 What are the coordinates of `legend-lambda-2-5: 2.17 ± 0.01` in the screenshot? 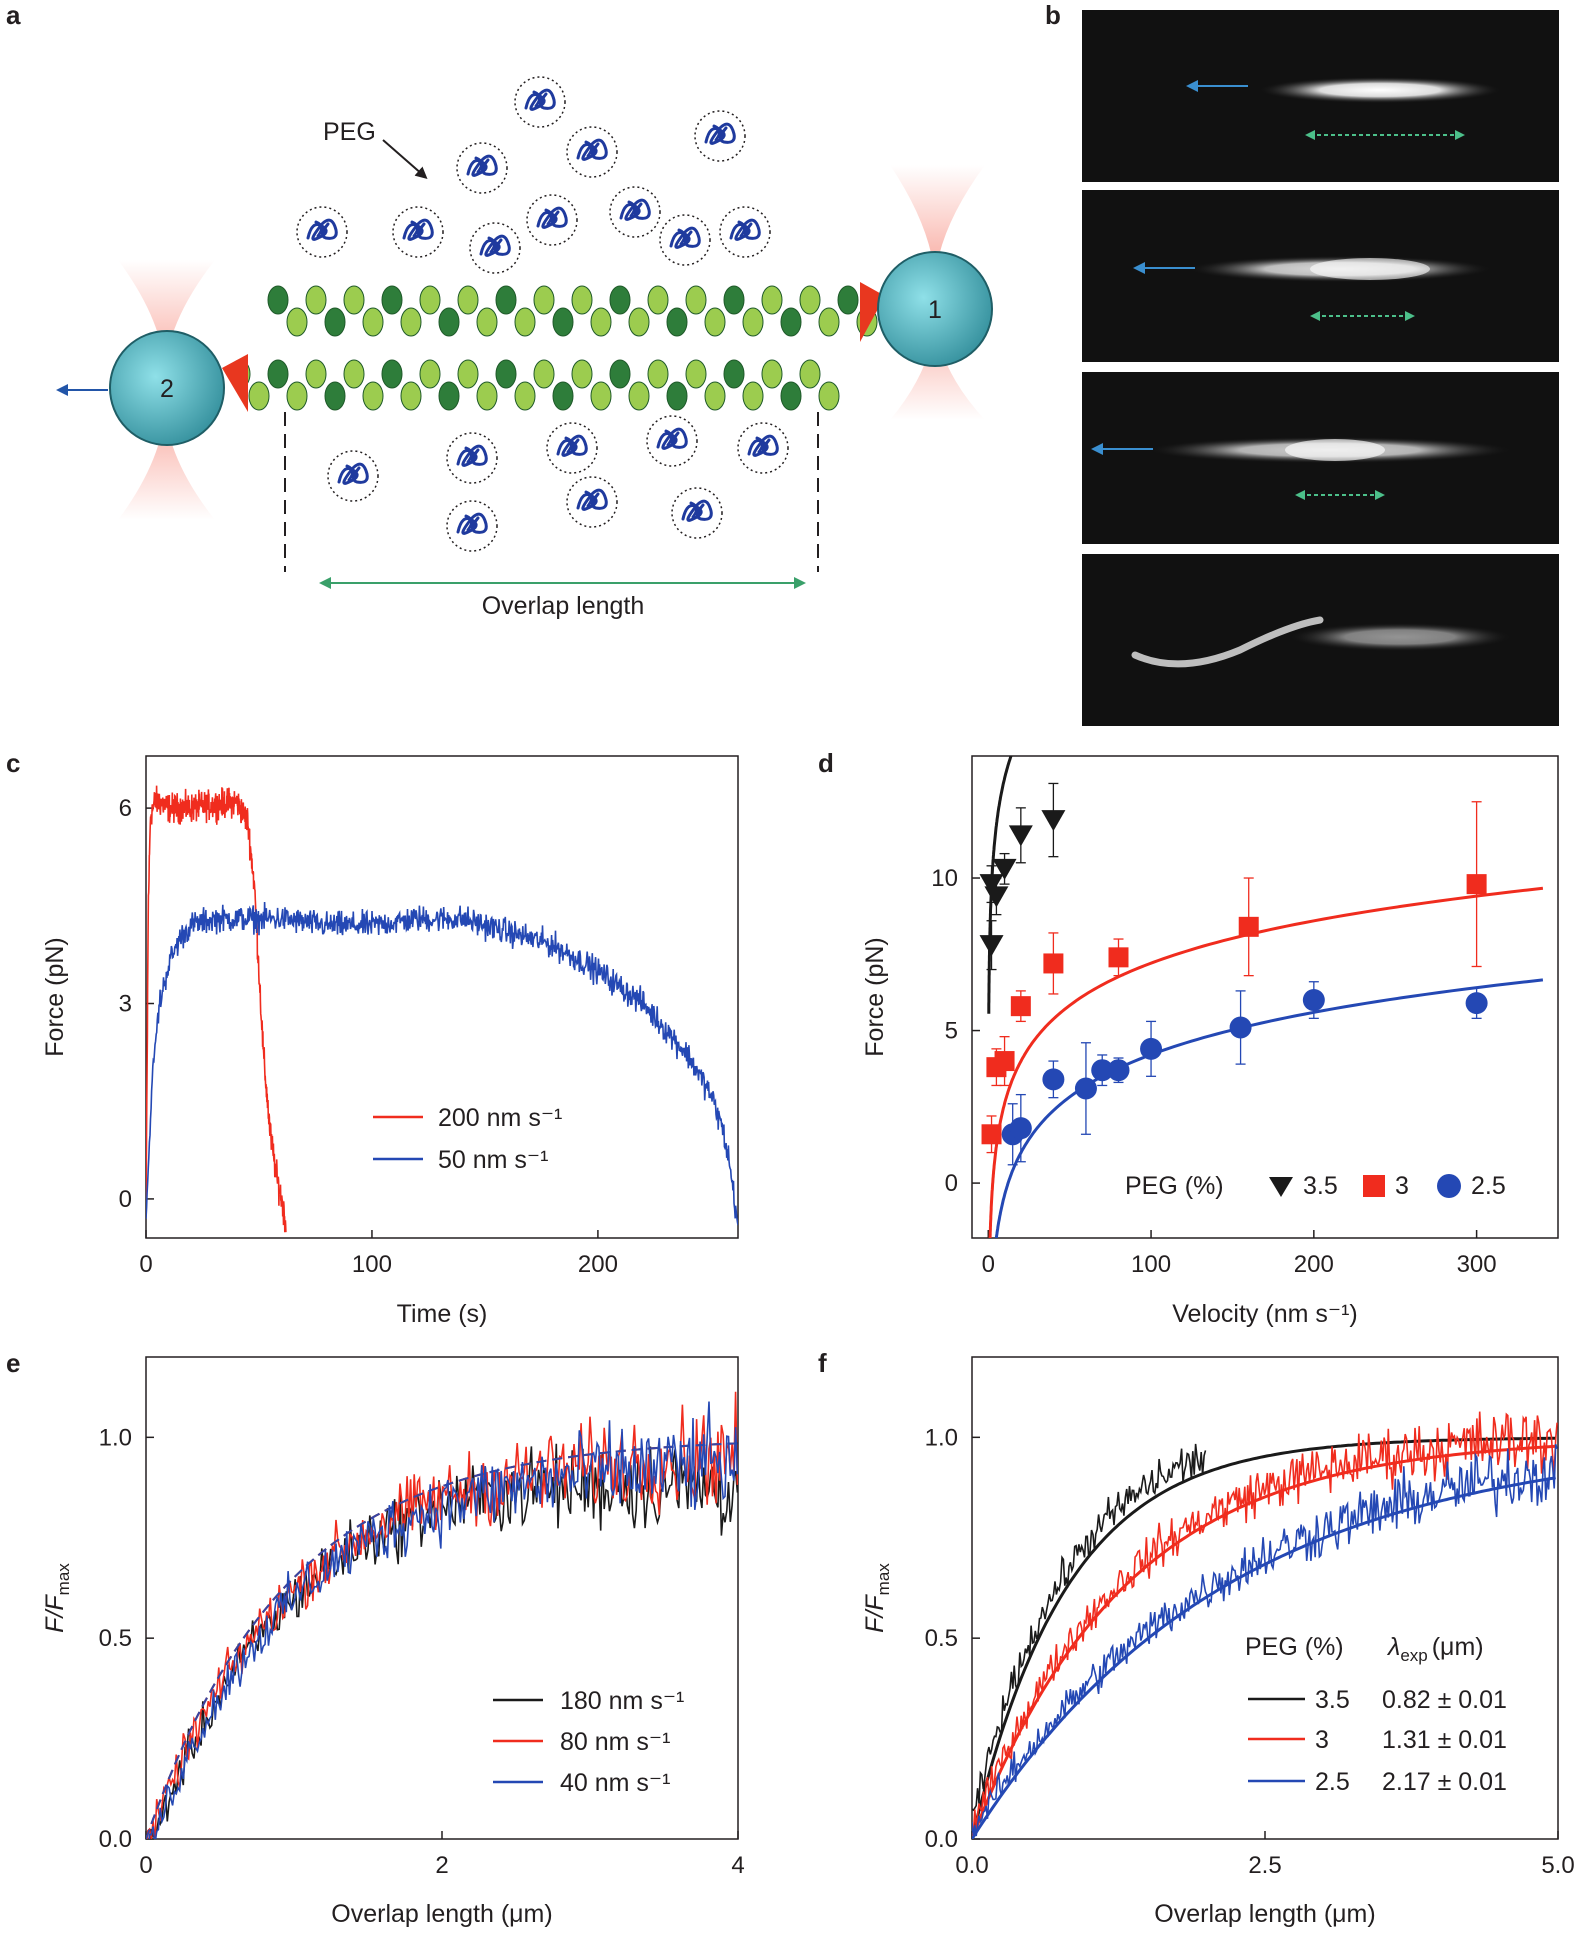 It's located at (1444, 1782).